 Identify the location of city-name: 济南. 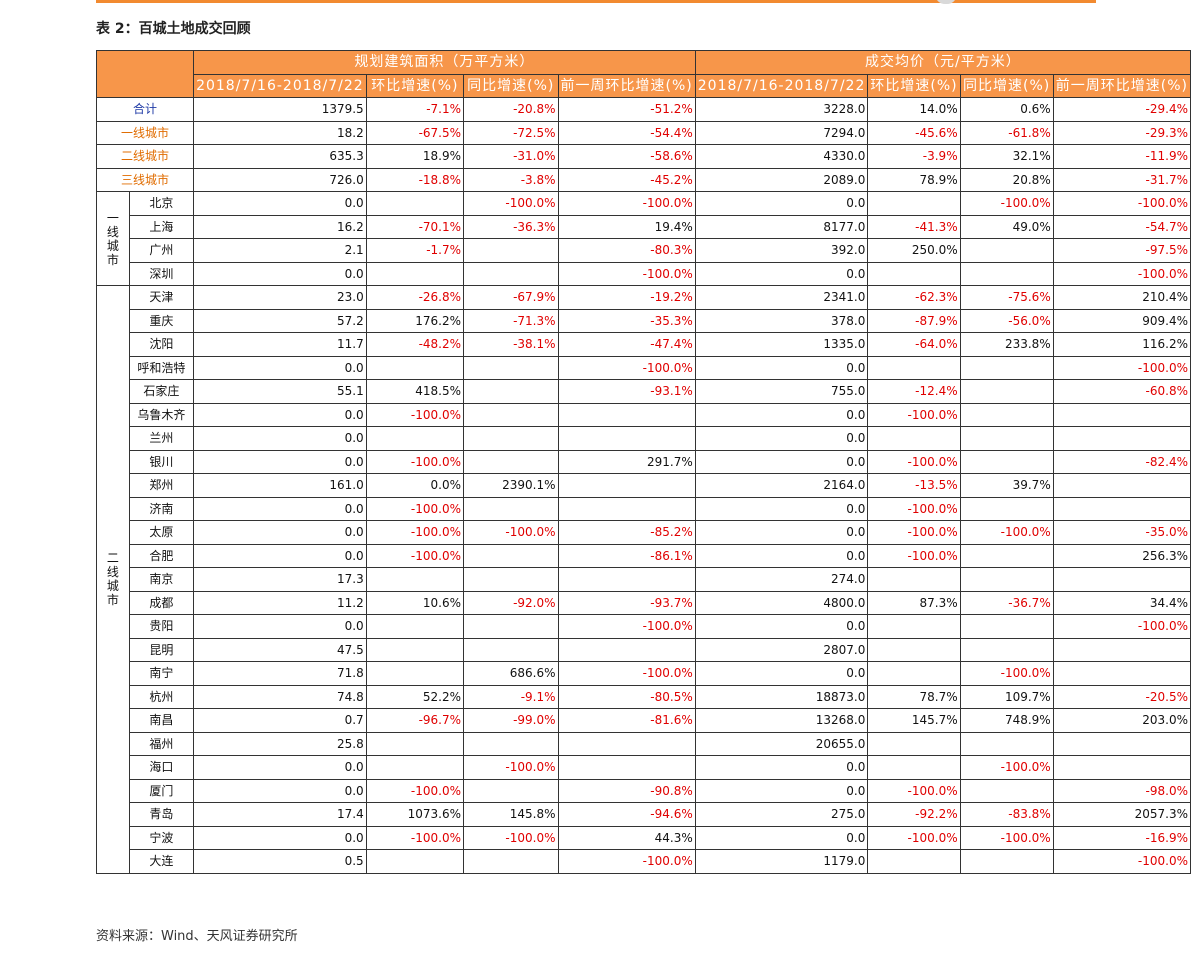
(161, 508).